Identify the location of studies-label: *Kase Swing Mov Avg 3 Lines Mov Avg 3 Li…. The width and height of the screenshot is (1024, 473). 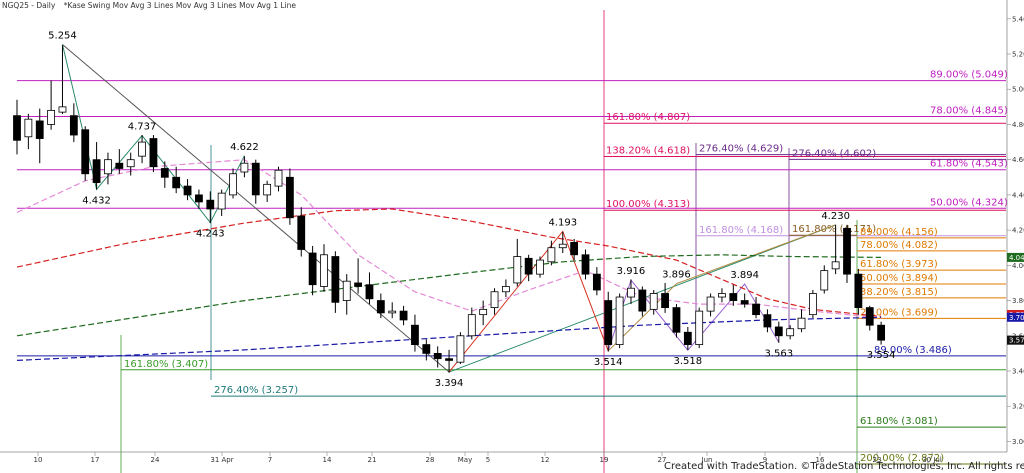
(180, 5).